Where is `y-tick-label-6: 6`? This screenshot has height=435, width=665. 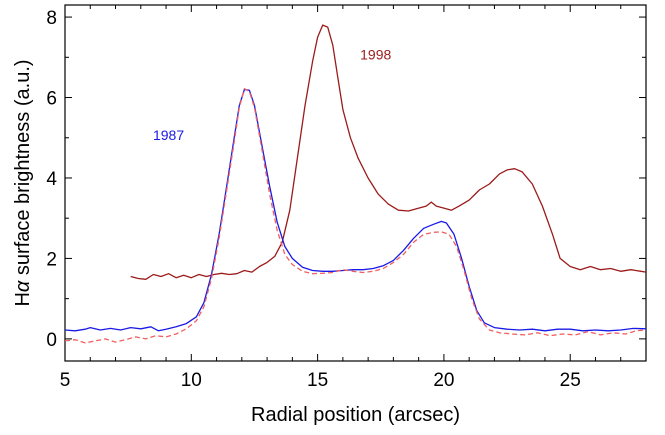 y-tick-label-6: 6 is located at coordinates (51, 99).